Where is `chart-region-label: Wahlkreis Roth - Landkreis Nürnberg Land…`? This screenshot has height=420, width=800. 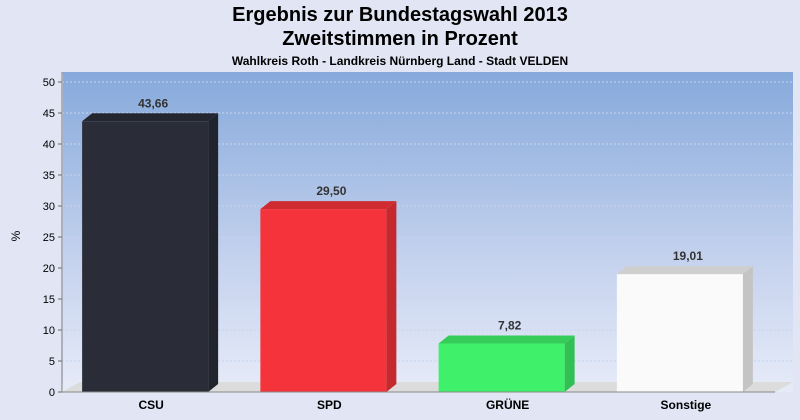 chart-region-label: Wahlkreis Roth - Landkreis Nürnberg Land… is located at coordinates (400, 61).